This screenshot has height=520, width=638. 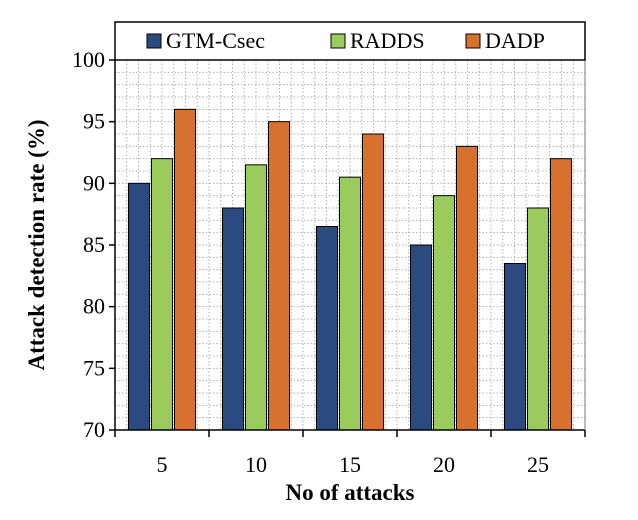 What do you see at coordinates (387, 40) in the screenshot?
I see `legend-label-radds: RADDS` at bounding box center [387, 40].